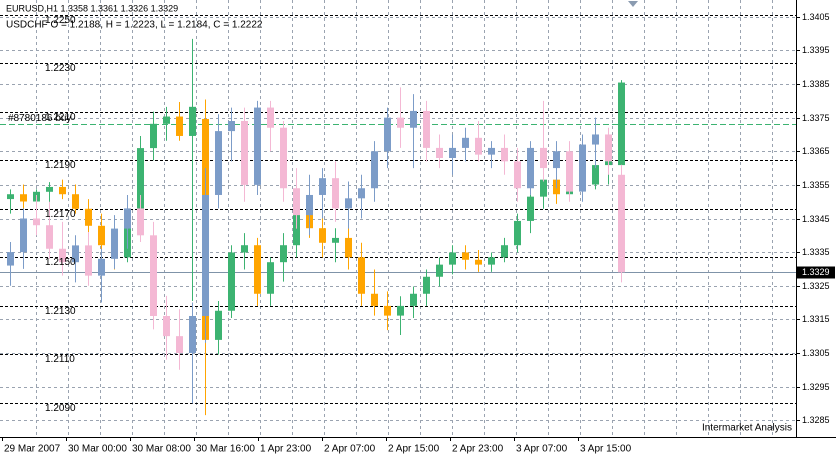 This screenshot has width=836, height=459. I want to click on y-tick-label: 1.3405, so click(816, 17).